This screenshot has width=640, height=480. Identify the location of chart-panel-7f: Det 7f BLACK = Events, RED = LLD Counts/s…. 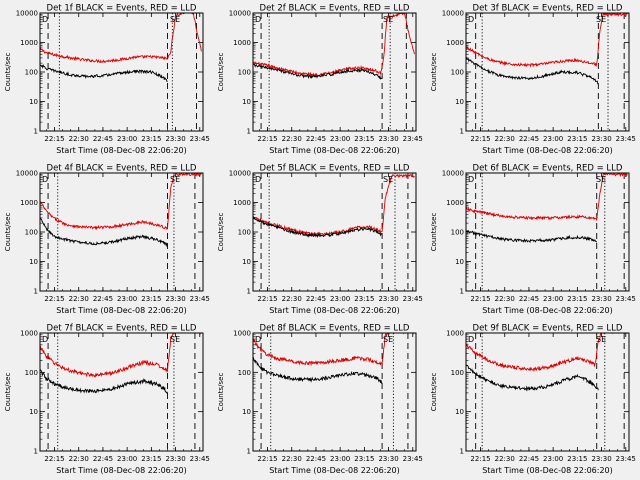
(107, 400).